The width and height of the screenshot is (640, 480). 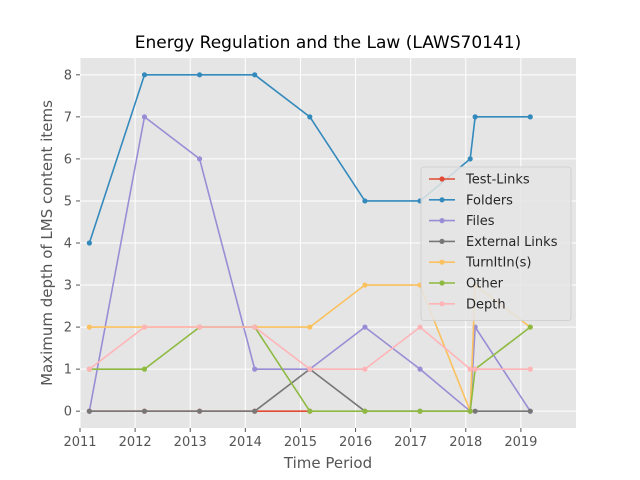 I want to click on x-tick-label: 2019, so click(x=520, y=442).